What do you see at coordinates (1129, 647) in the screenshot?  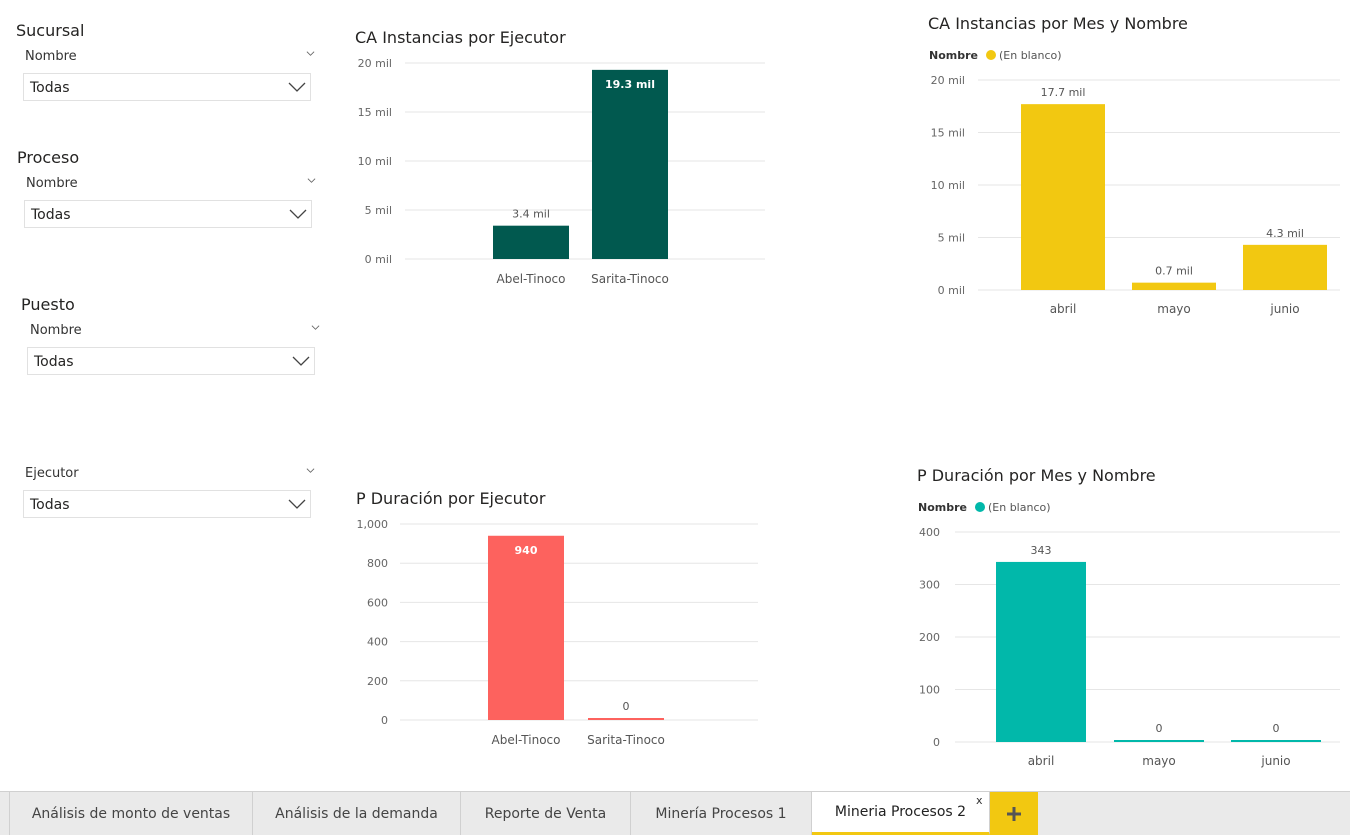 I see `chart-p-mes-plot: 0 100 200 300 400 343 abril 0 mayo 0 junio` at bounding box center [1129, 647].